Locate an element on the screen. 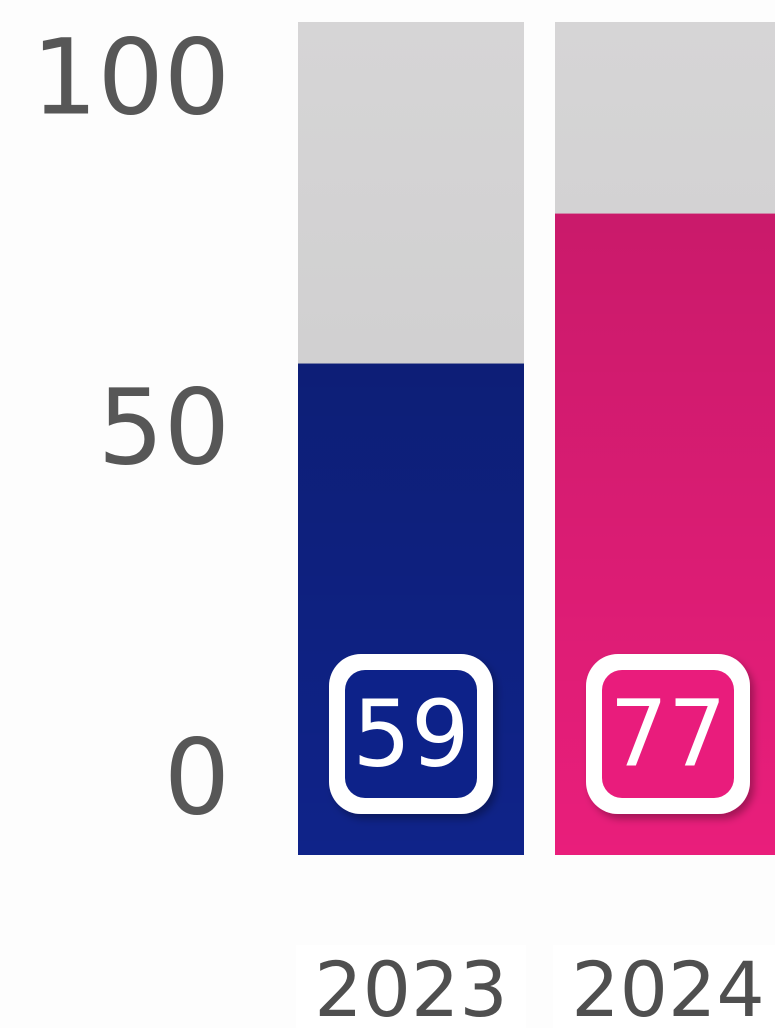 This screenshot has height=1028, width=775. value-label: 77 is located at coordinates (667, 733).